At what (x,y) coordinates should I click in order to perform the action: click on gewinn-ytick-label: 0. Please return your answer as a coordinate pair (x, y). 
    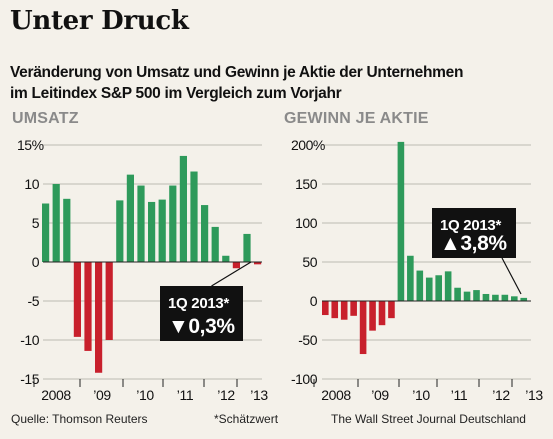
    Looking at the image, I should click on (314, 301).